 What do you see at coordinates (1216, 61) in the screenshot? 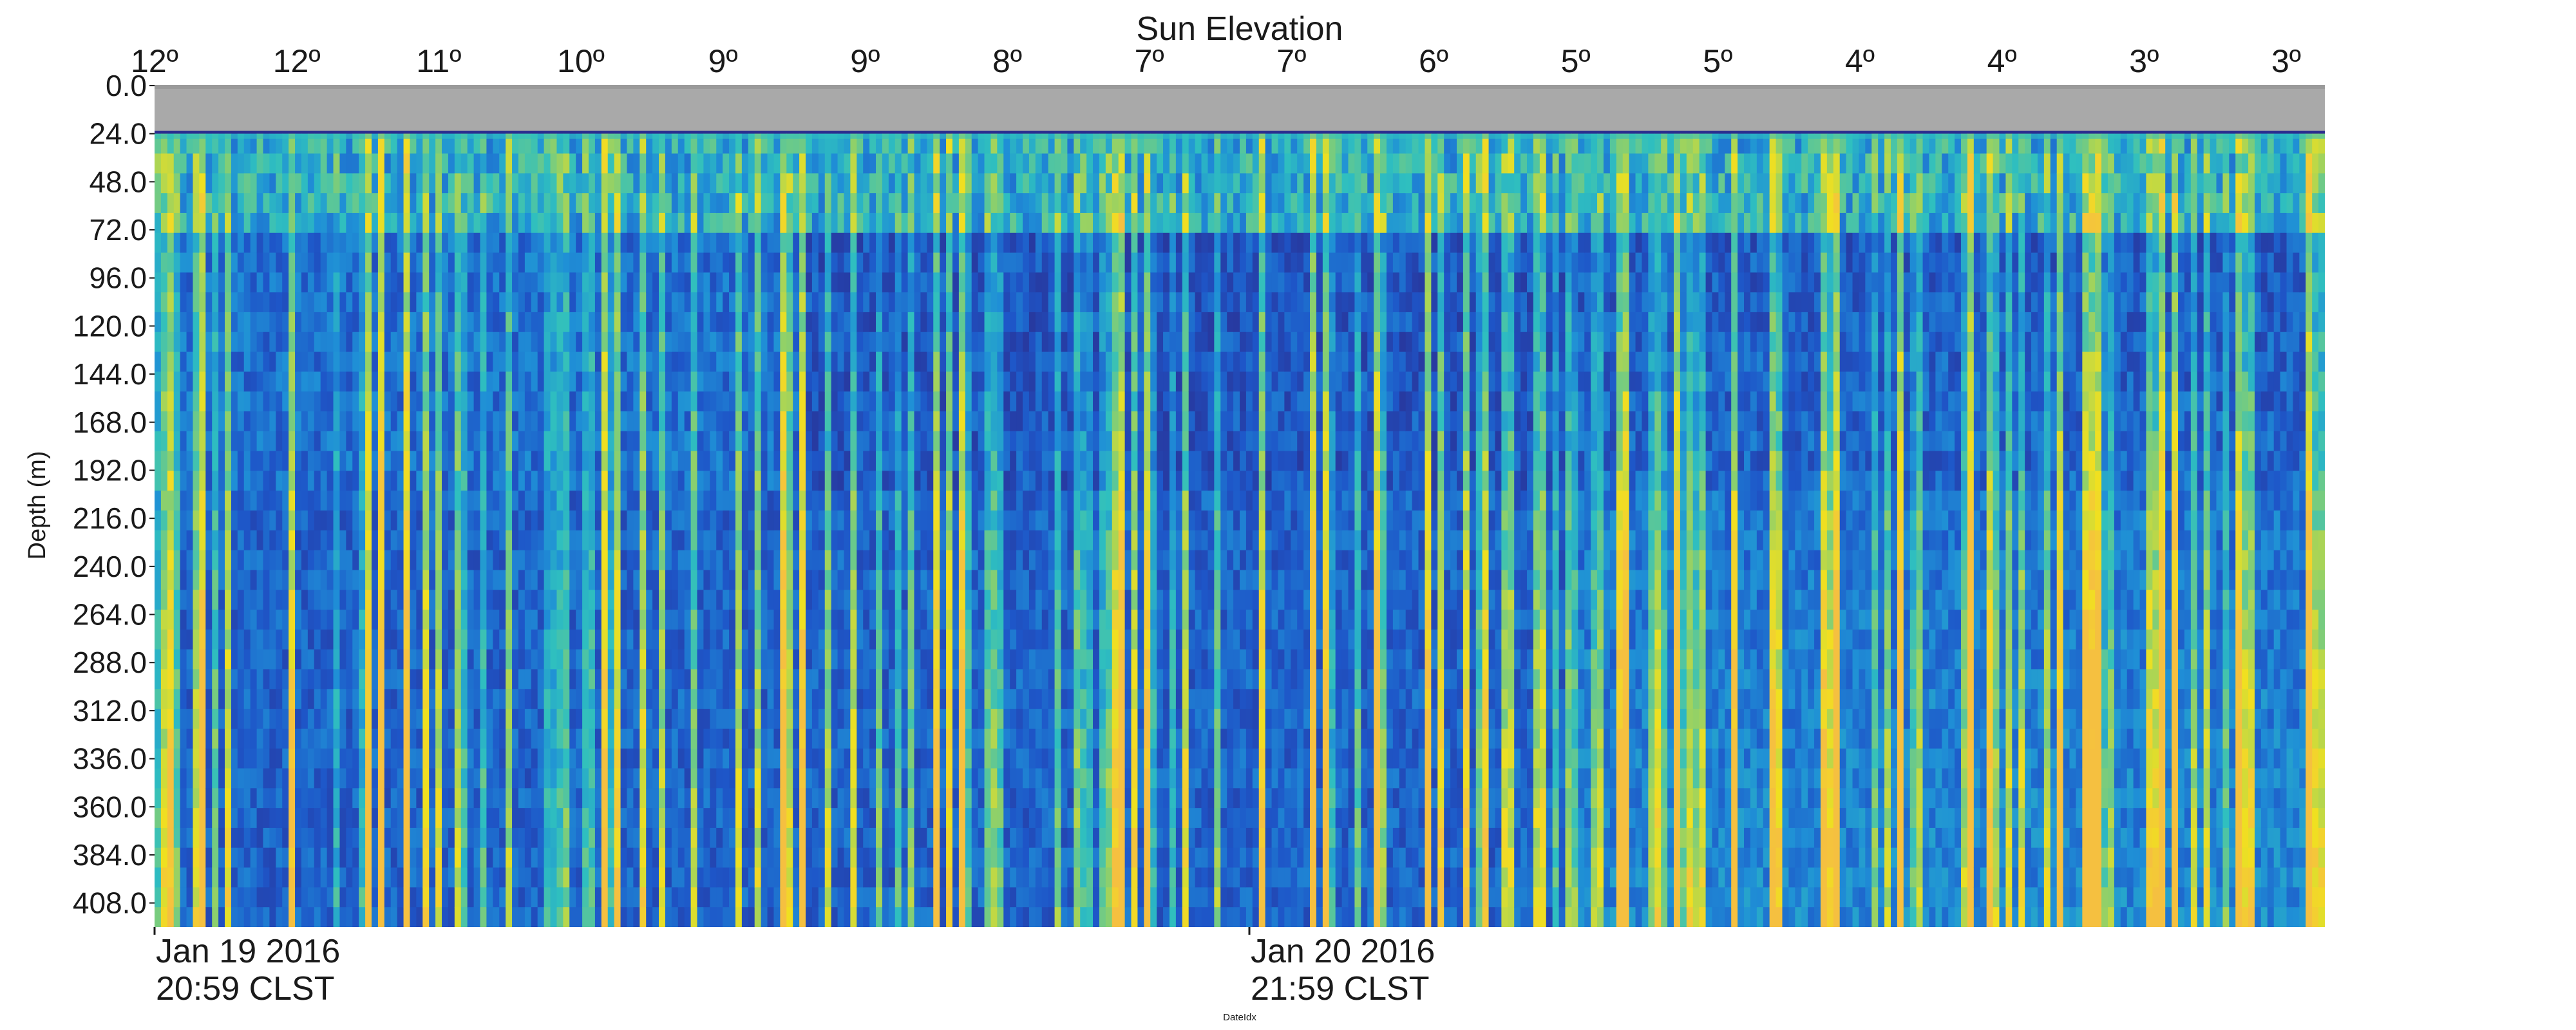
I see `top-axis-ticks: 12º 12º 11º 10º 9º 9º 8º 7º 7º 6º 5º 5º 4º 4º 3º 3º` at bounding box center [1216, 61].